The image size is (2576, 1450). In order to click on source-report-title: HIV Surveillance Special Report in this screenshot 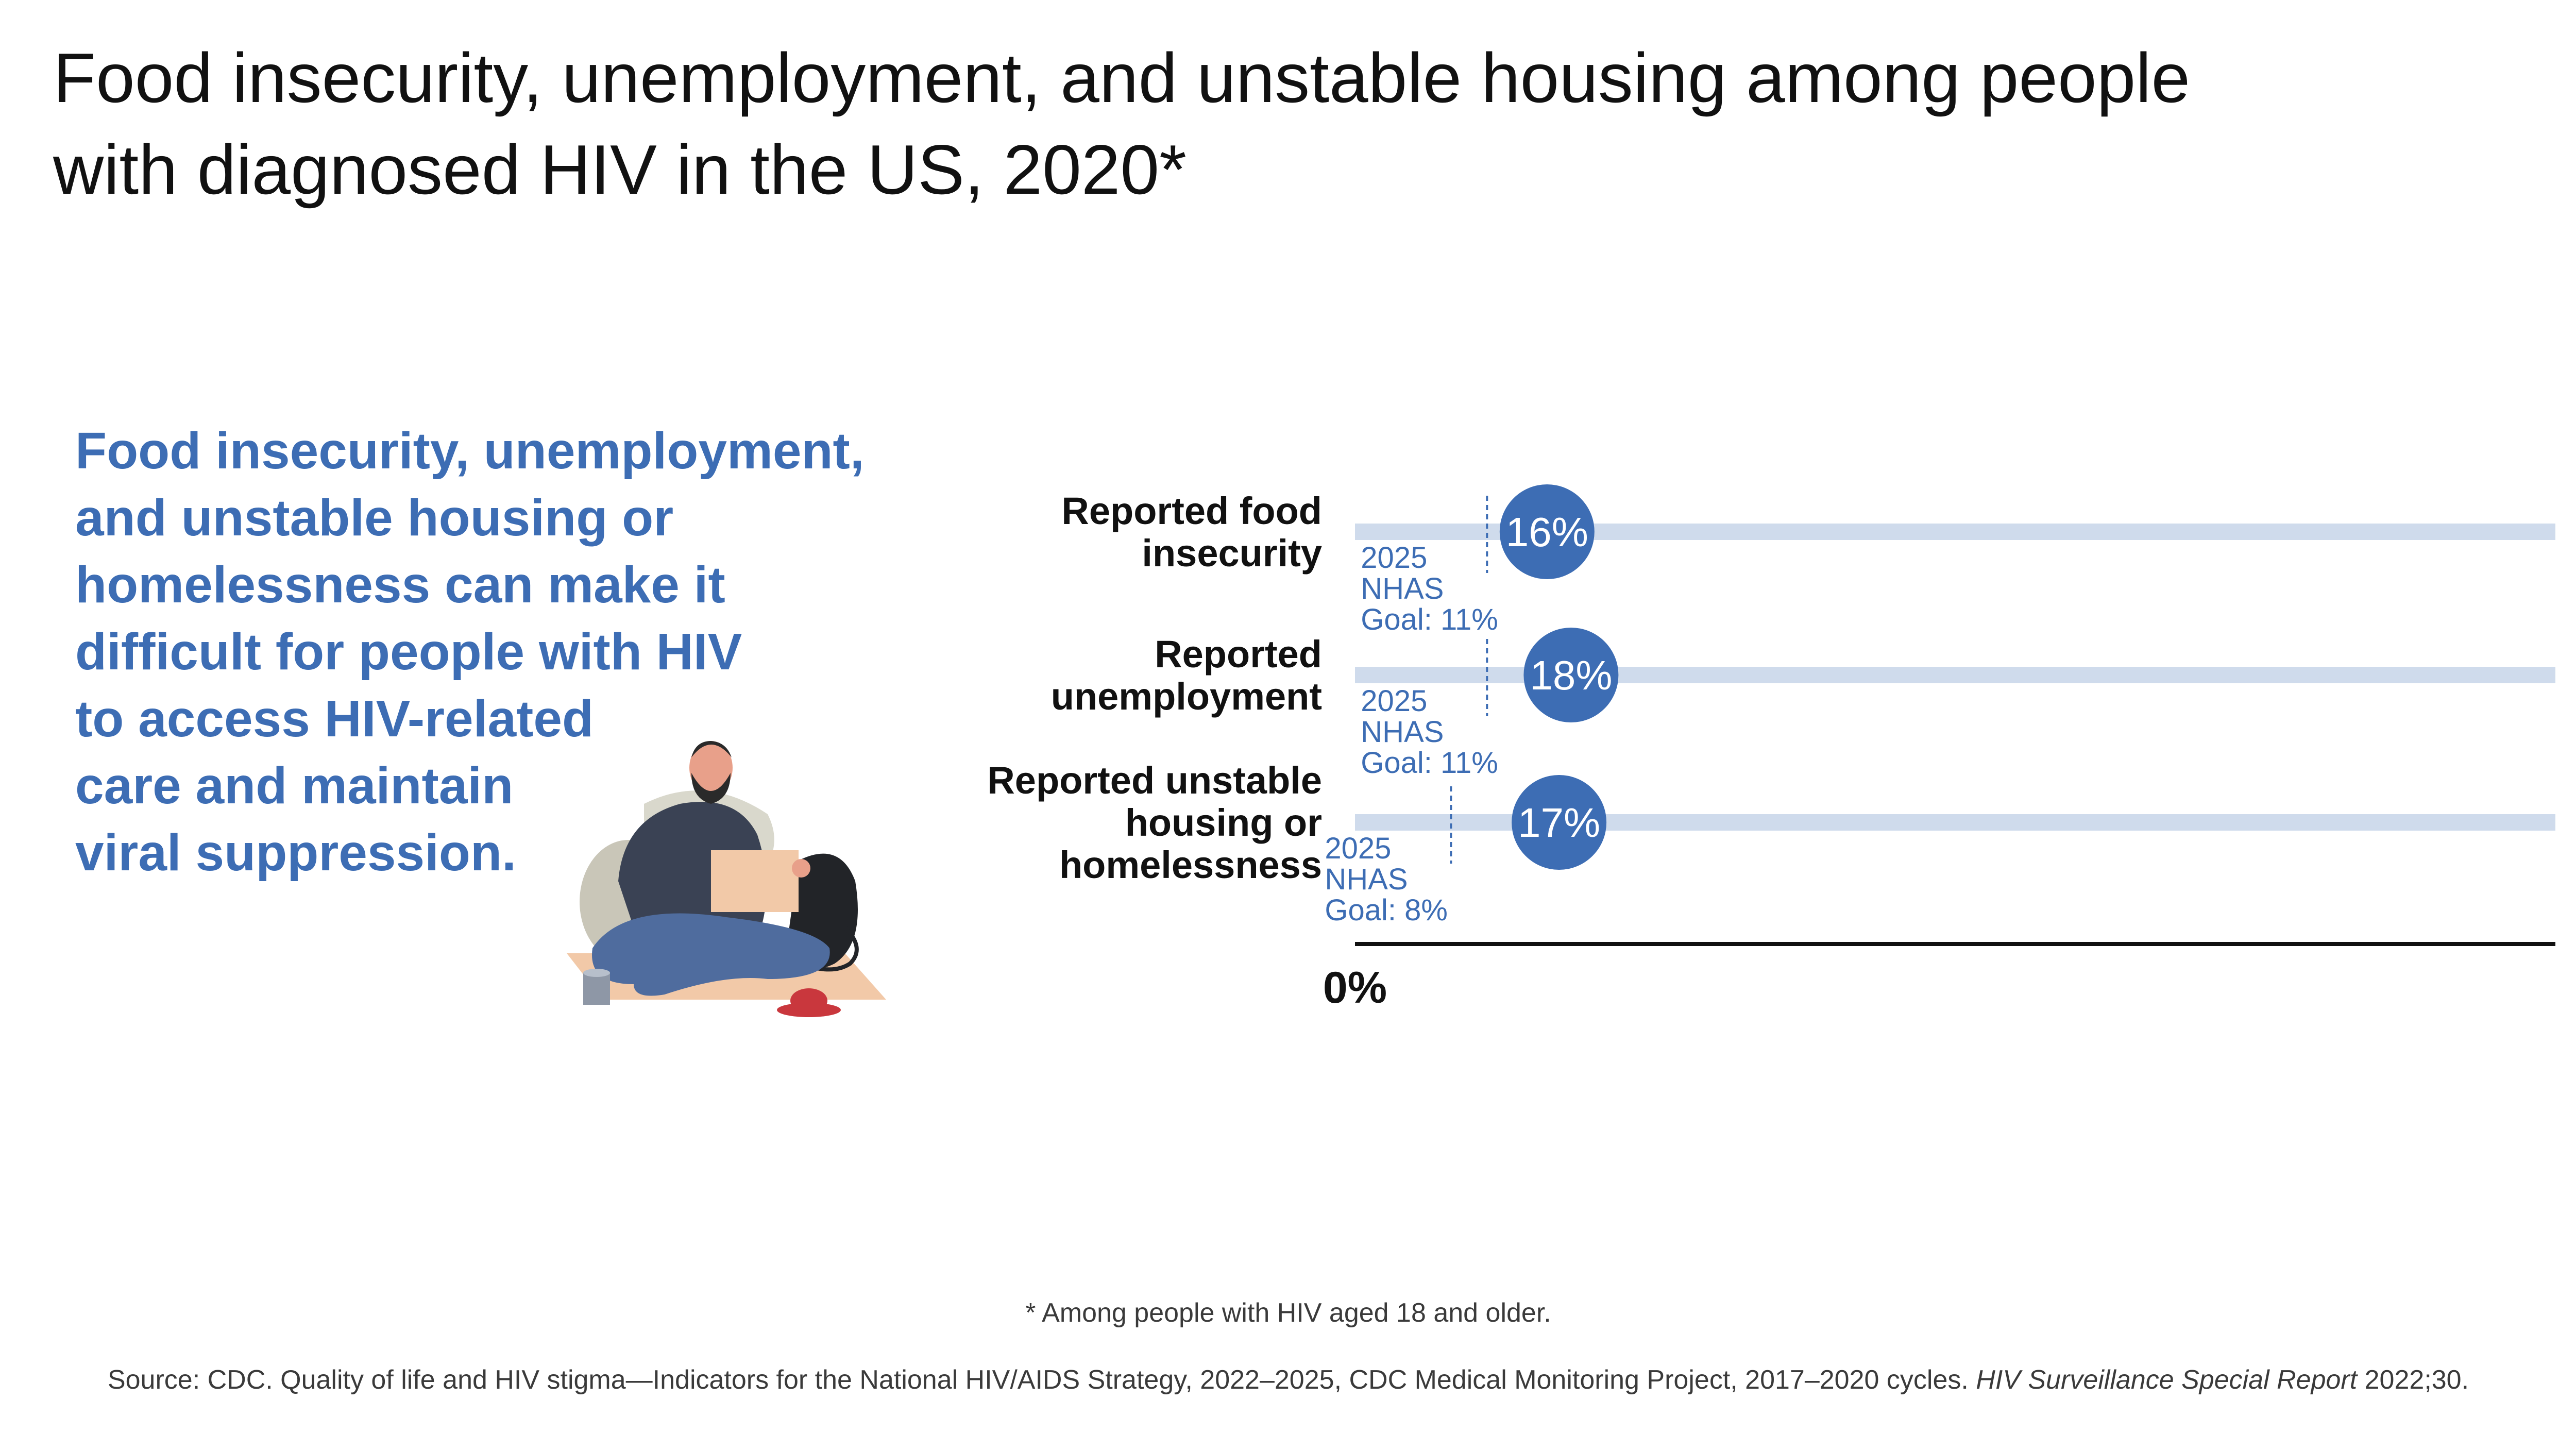, I will do `click(2167, 1380)`.